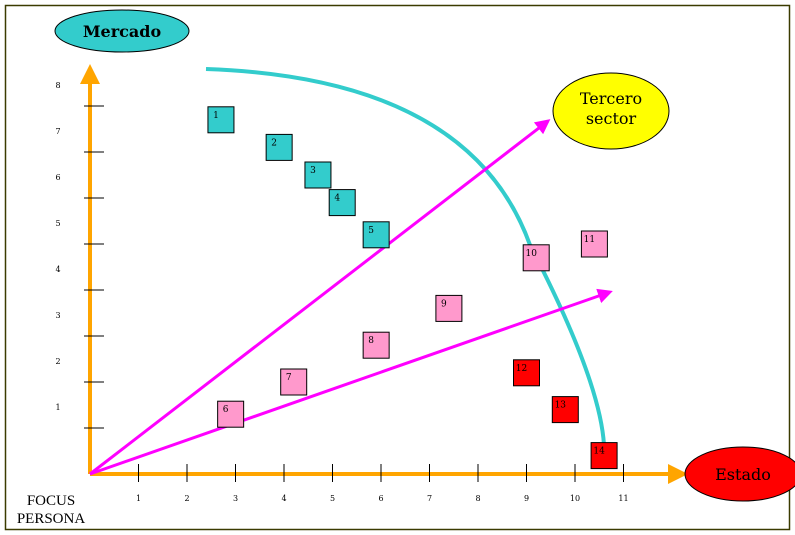 The image size is (795, 535). What do you see at coordinates (283, 498) in the screenshot?
I see `x-tick-label: 4` at bounding box center [283, 498].